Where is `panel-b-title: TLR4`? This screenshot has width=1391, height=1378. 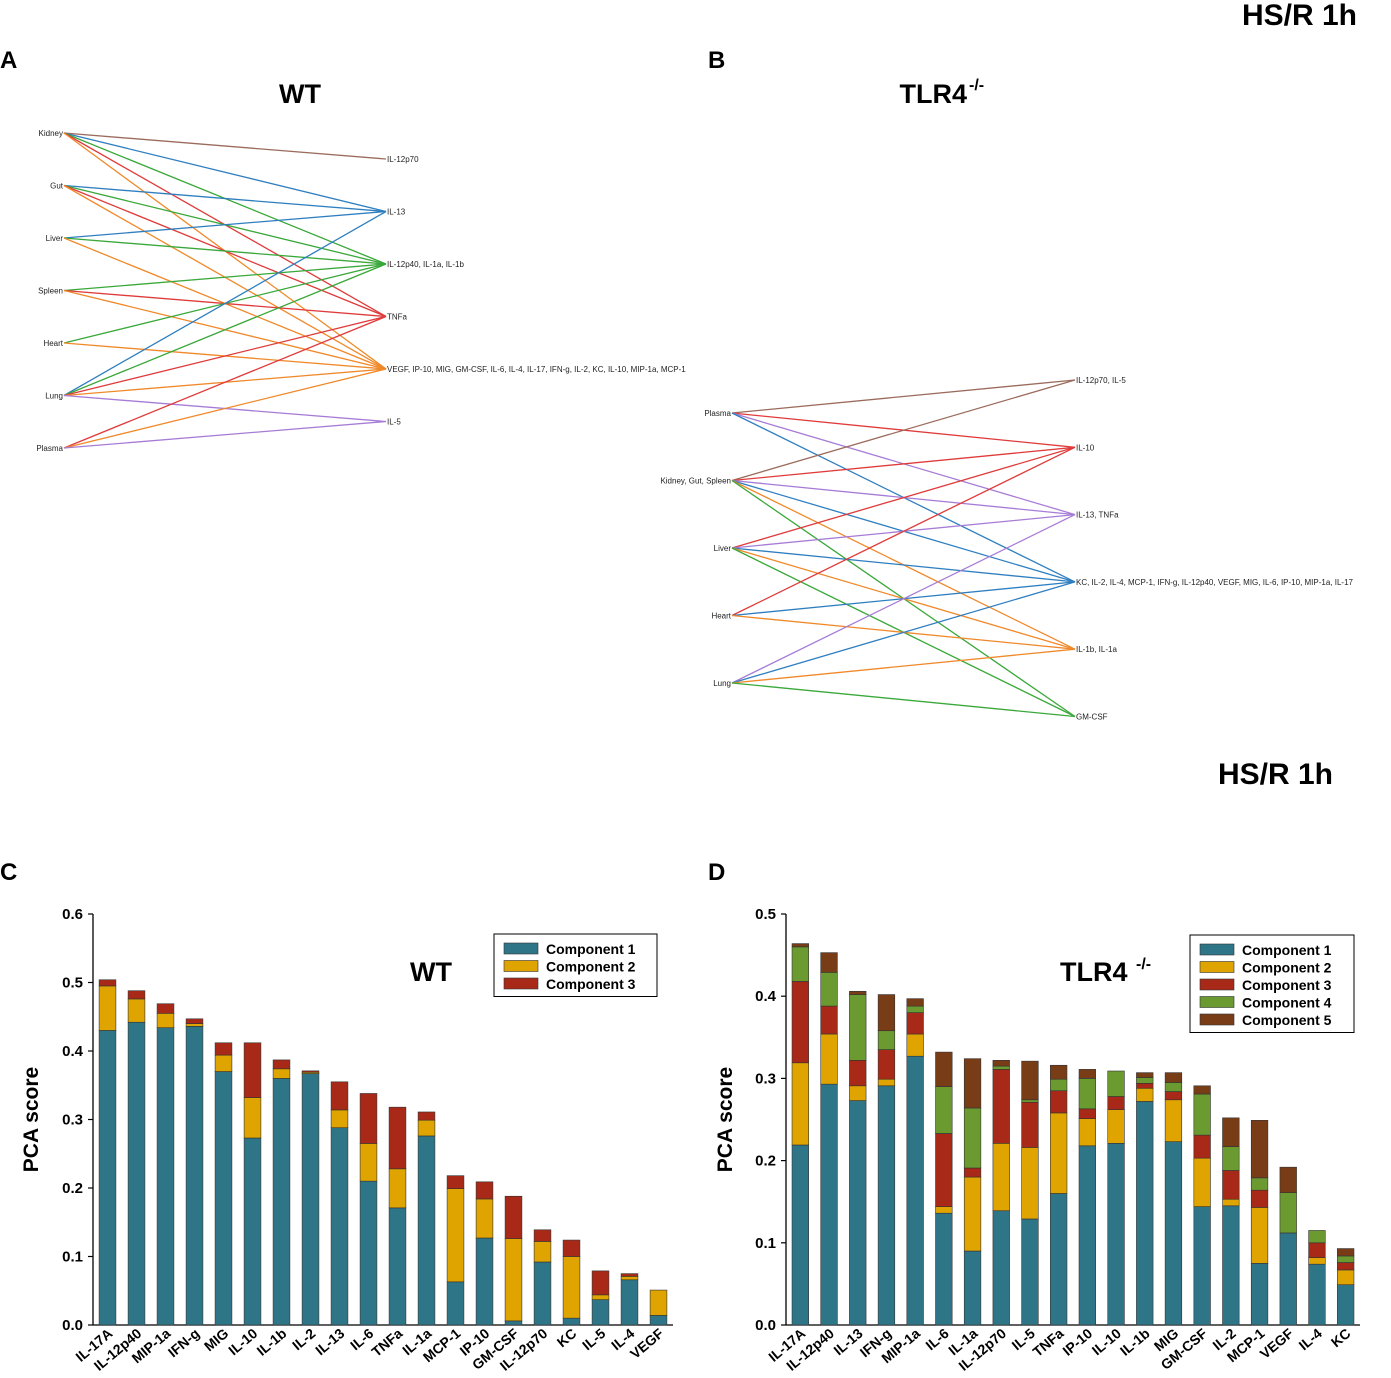
panel-b-title: TLR4 is located at coordinates (934, 94).